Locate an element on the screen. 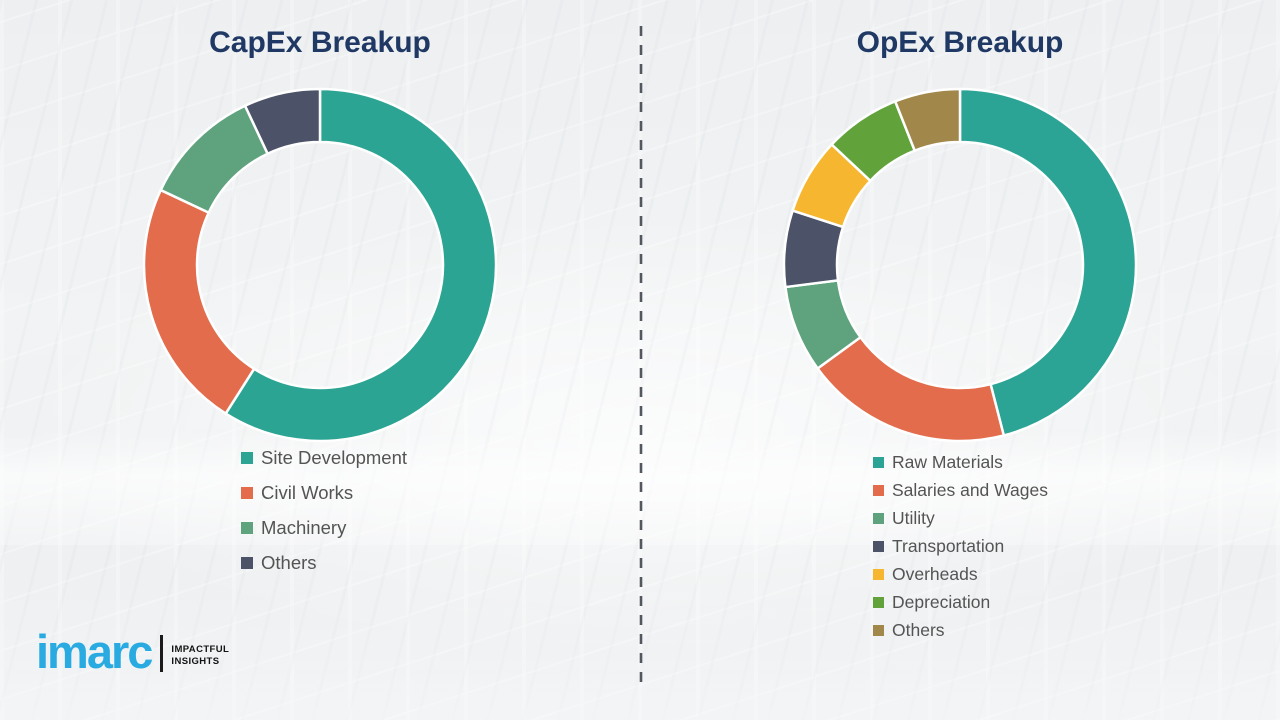  capex-donut-chart is located at coordinates (320, 265).